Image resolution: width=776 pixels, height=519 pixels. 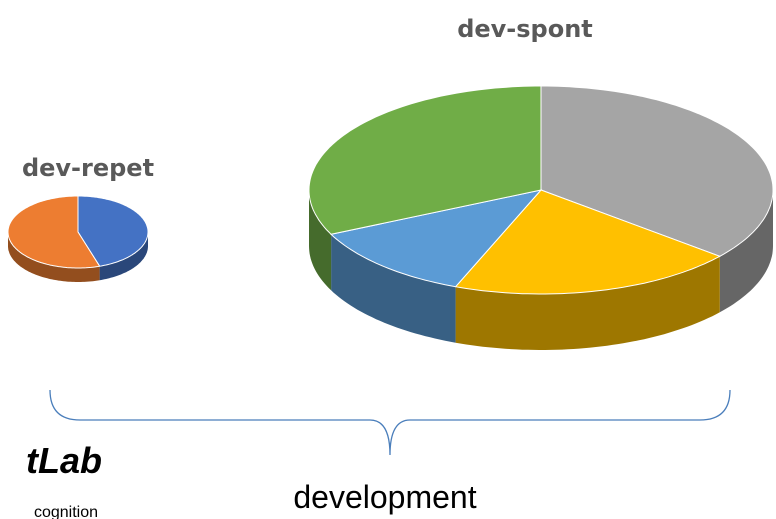 I want to click on chart-title: dev-spont, so click(x=525, y=29).